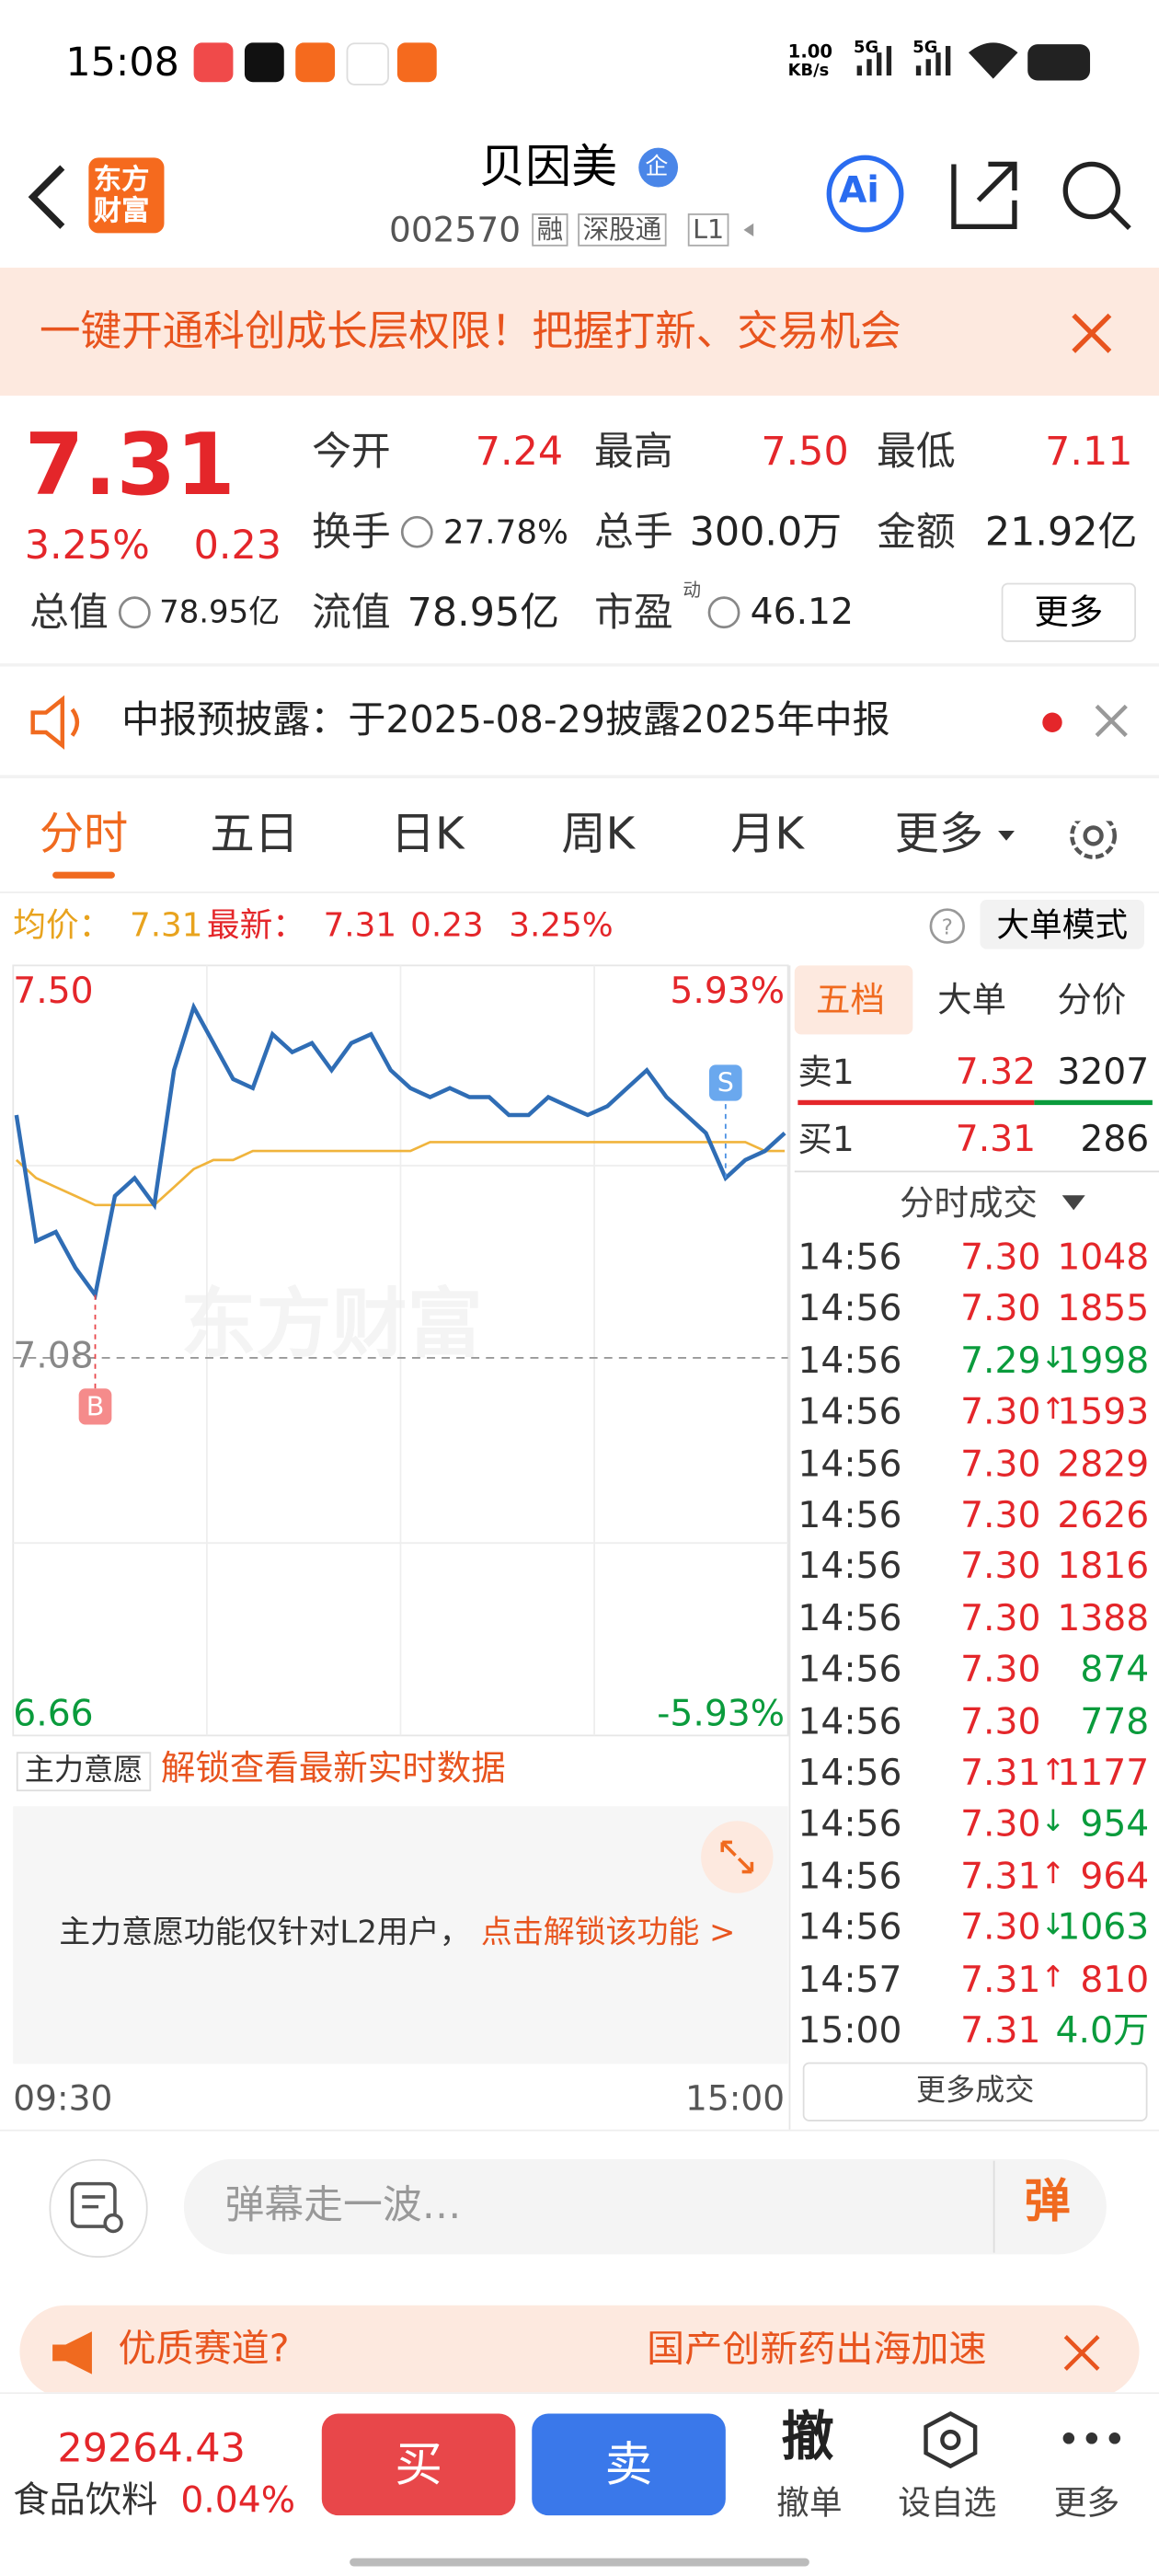  What do you see at coordinates (939, 835) in the screenshot?
I see `tab: 更多` at bounding box center [939, 835].